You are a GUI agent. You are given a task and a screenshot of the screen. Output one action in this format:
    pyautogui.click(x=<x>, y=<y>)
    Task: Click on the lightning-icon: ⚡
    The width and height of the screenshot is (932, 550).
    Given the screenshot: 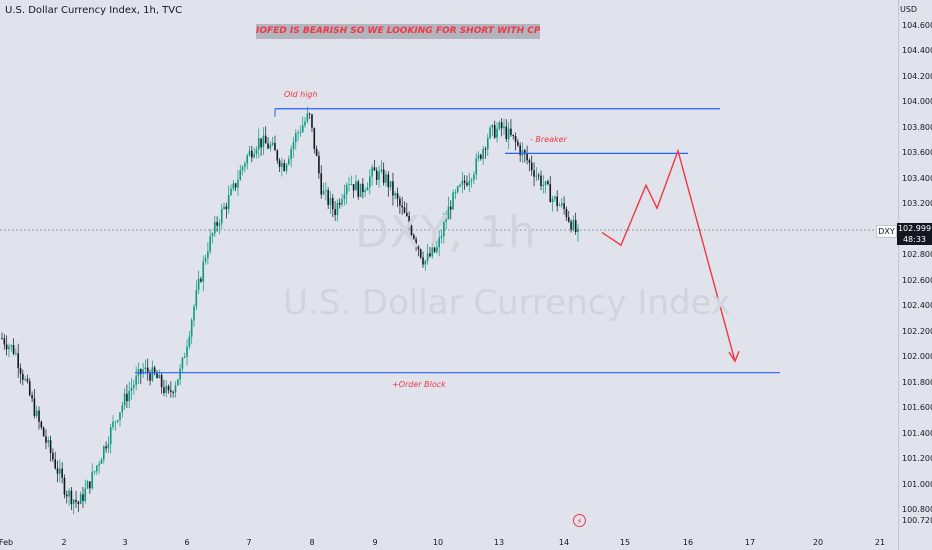 What is the action you would take?
    pyautogui.click(x=579, y=520)
    